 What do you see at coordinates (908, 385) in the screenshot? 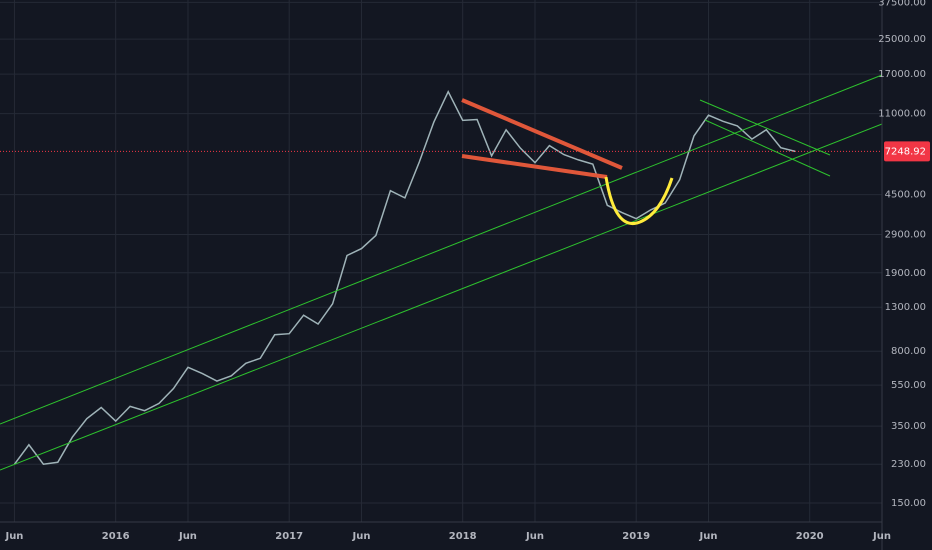
I see `y-tick-label: 550.00` at bounding box center [908, 385].